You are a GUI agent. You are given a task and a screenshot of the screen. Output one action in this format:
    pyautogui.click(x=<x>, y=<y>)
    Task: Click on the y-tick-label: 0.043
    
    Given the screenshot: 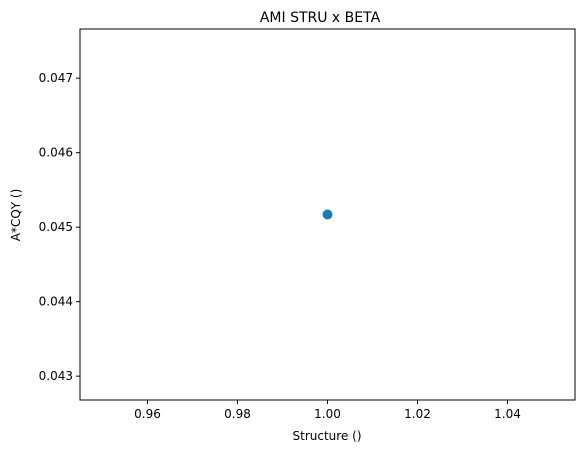 What is the action you would take?
    pyautogui.click(x=56, y=376)
    